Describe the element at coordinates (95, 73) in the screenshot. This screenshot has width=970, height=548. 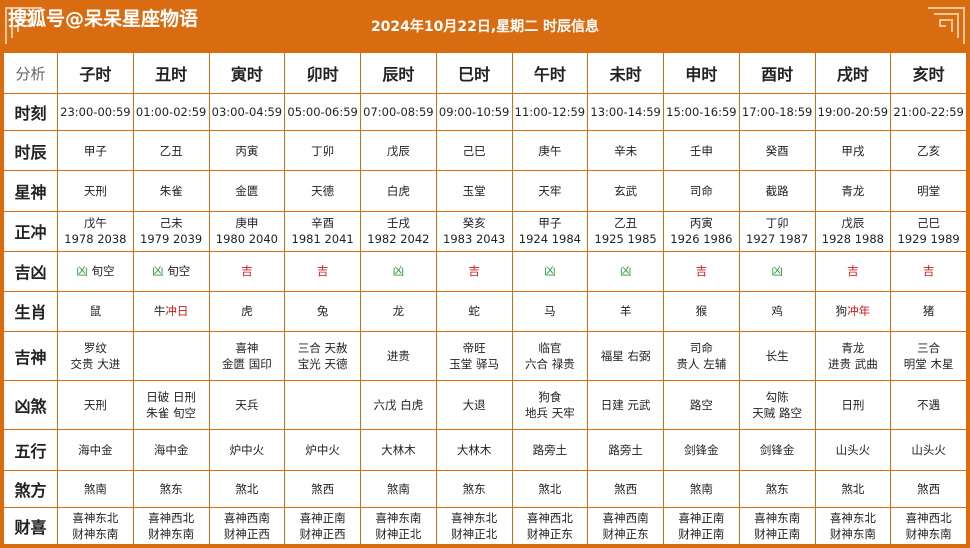
I see `column-header: 子时` at that location.